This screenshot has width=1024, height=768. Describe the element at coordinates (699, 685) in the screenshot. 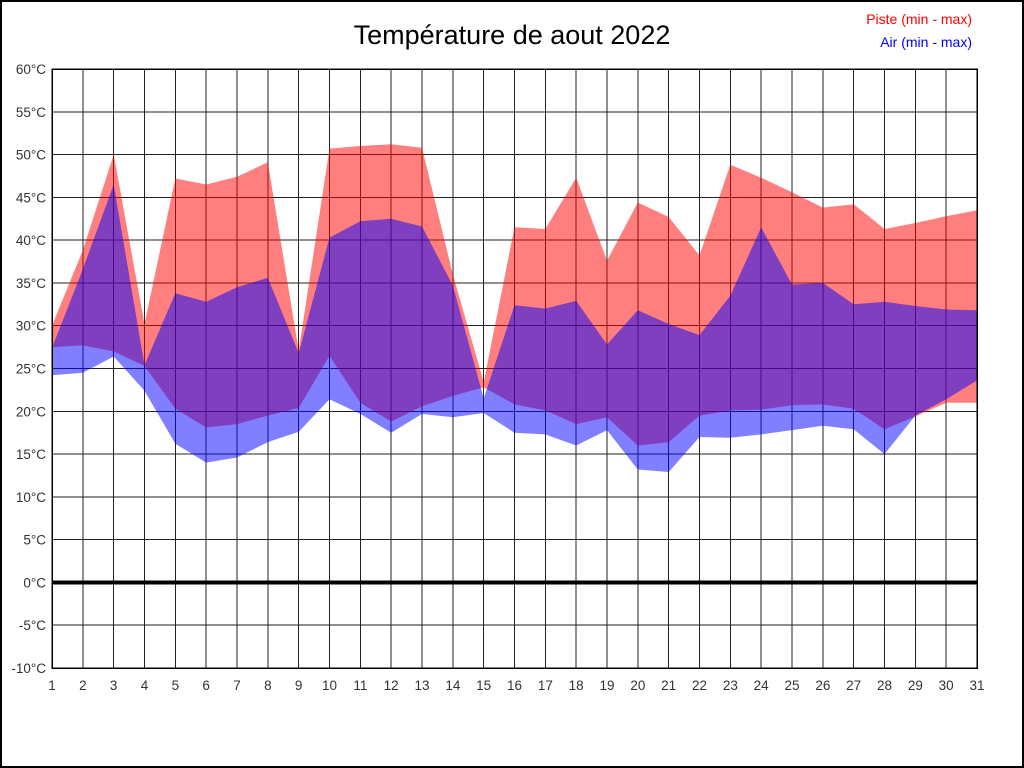

I see `svg-text: 22` at that location.